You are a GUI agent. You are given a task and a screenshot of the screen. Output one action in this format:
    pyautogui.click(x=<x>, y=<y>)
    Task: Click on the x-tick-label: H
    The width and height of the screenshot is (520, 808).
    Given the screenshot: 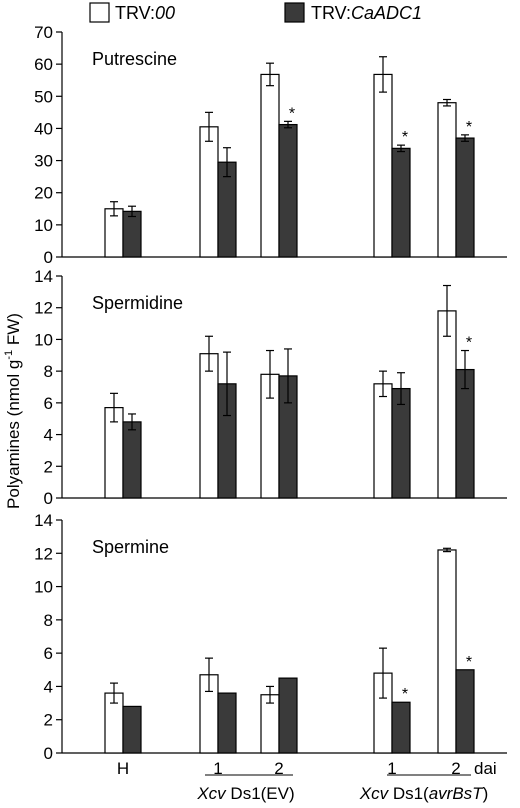 What is the action you would take?
    pyautogui.click(x=123, y=768)
    